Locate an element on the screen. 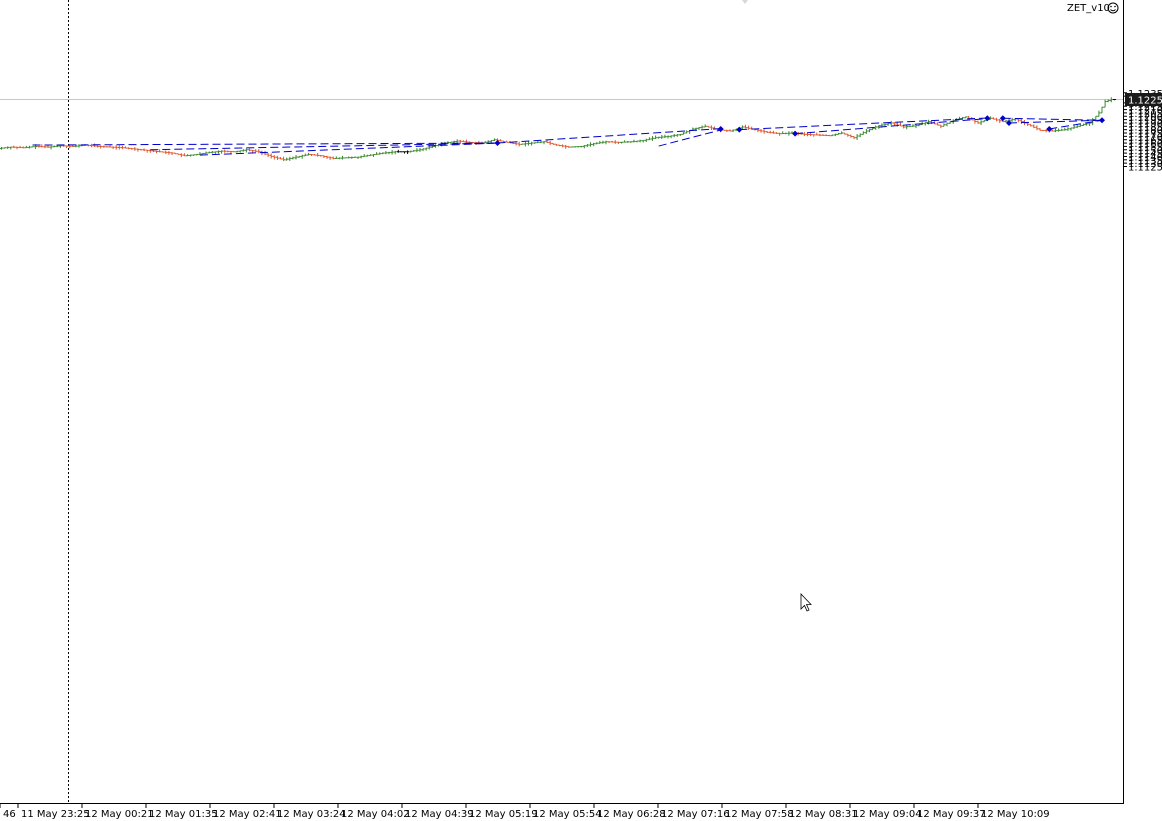 Image resolution: width=1162 pixels, height=821 pixels. price-tick-label: 1.1170 is located at coordinates (1145, 137).